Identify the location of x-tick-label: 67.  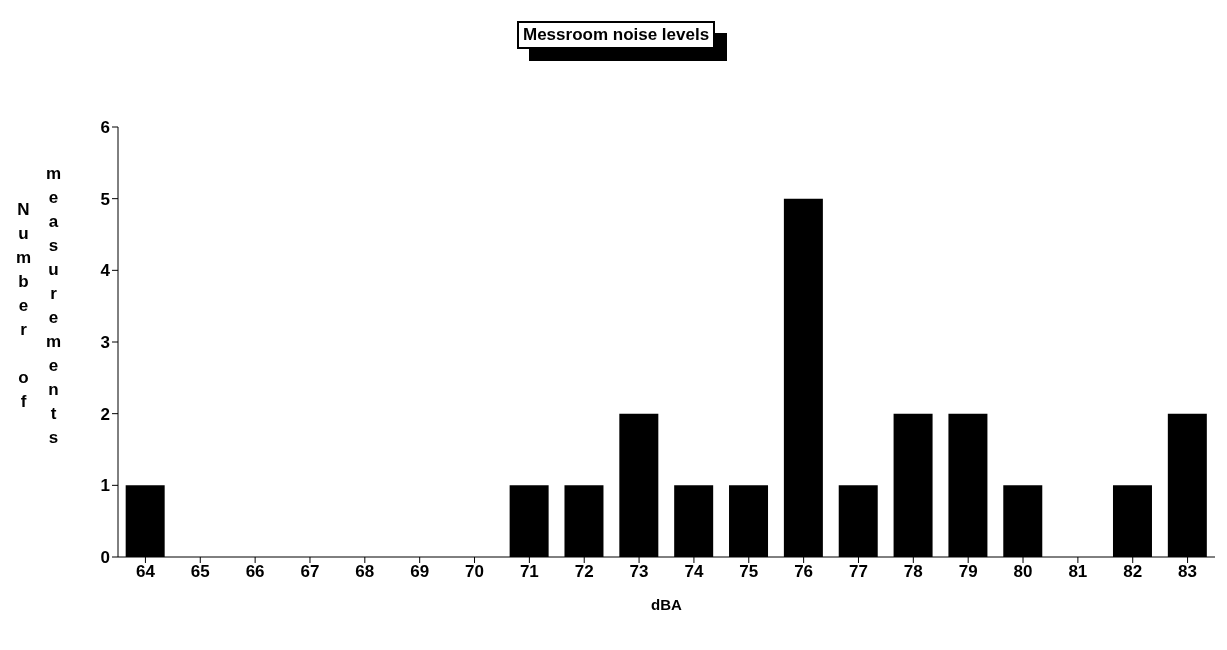
(310, 572).